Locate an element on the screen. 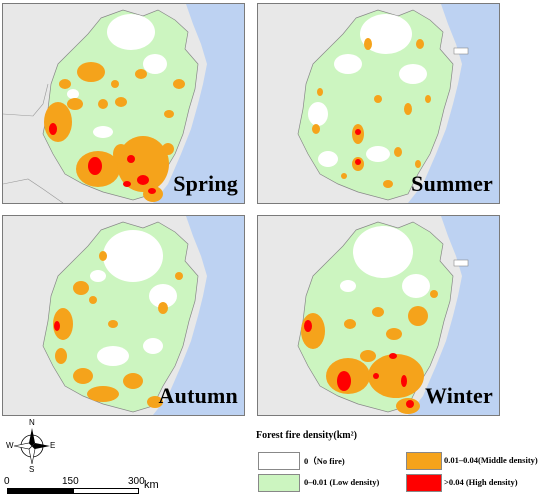 This screenshot has height=500, width=550. scale-bar: 0 150 300 km is located at coordinates (89, 488).